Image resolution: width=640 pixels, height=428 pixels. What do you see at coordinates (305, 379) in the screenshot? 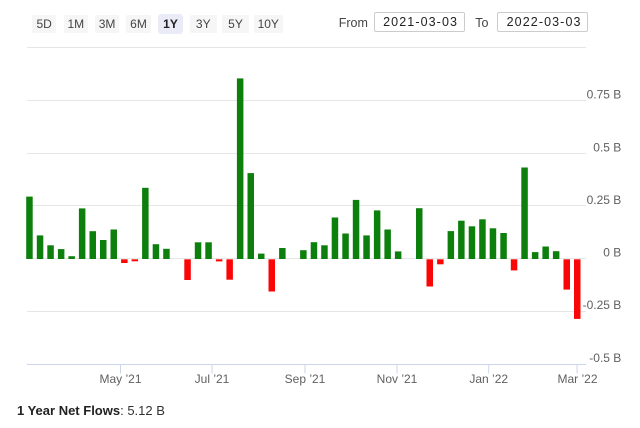
I see `svg-text: Sep ’21` at bounding box center [305, 379].